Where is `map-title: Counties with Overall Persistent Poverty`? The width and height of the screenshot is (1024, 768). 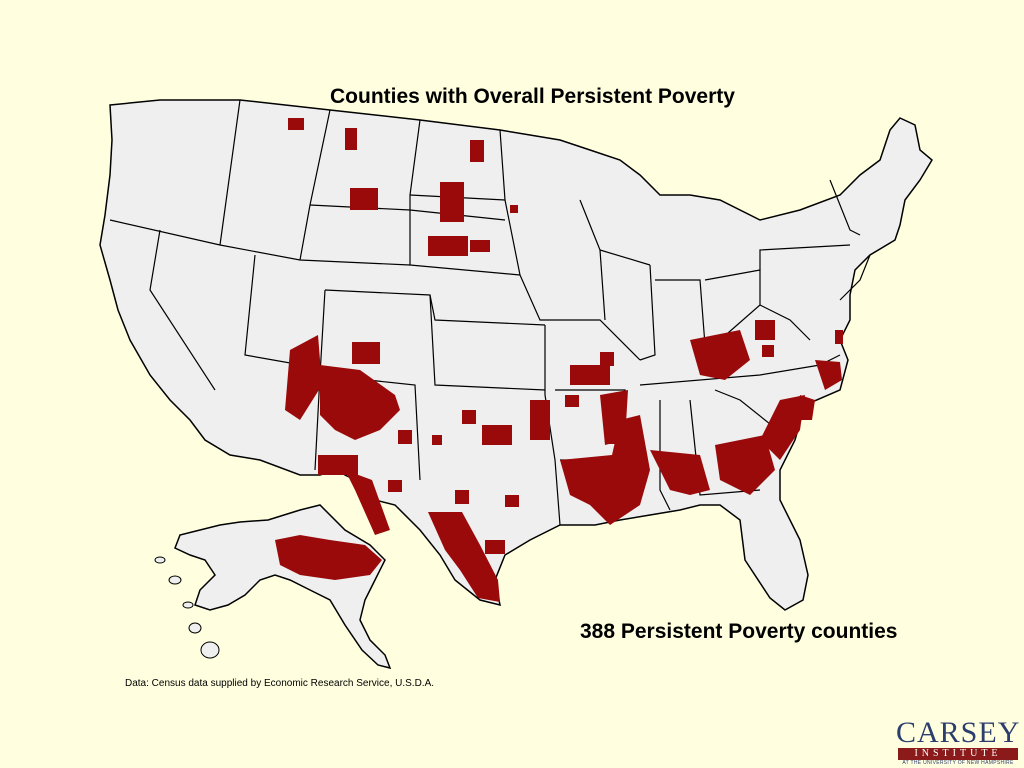
map-title: Counties with Overall Persistent Poverty is located at coordinates (532, 96).